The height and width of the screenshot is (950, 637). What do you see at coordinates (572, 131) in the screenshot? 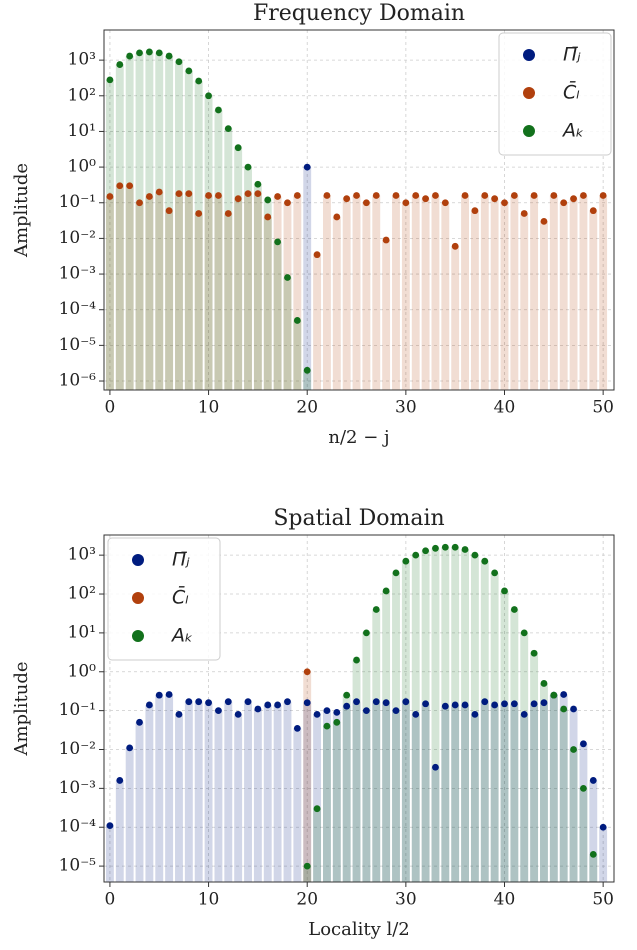
I see `legend-label: Aₖ` at bounding box center [572, 131].